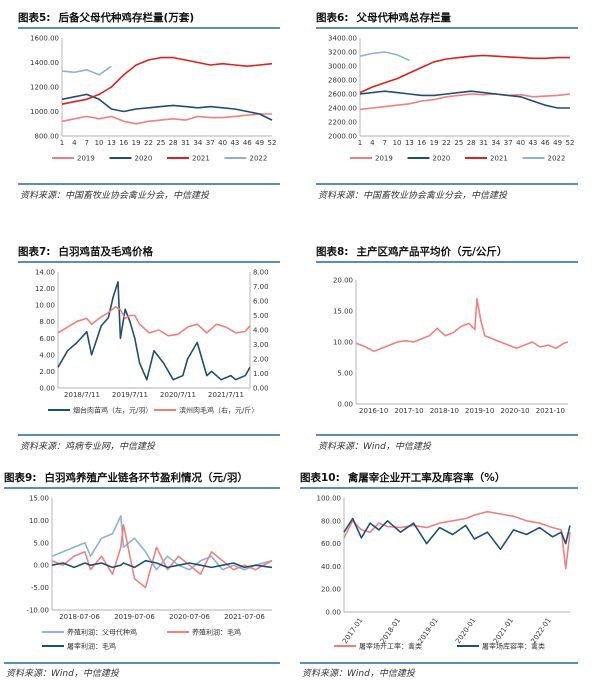  Describe the element at coordinates (40, 588) in the screenshot. I see `y-tick-label: -5.00` at that location.